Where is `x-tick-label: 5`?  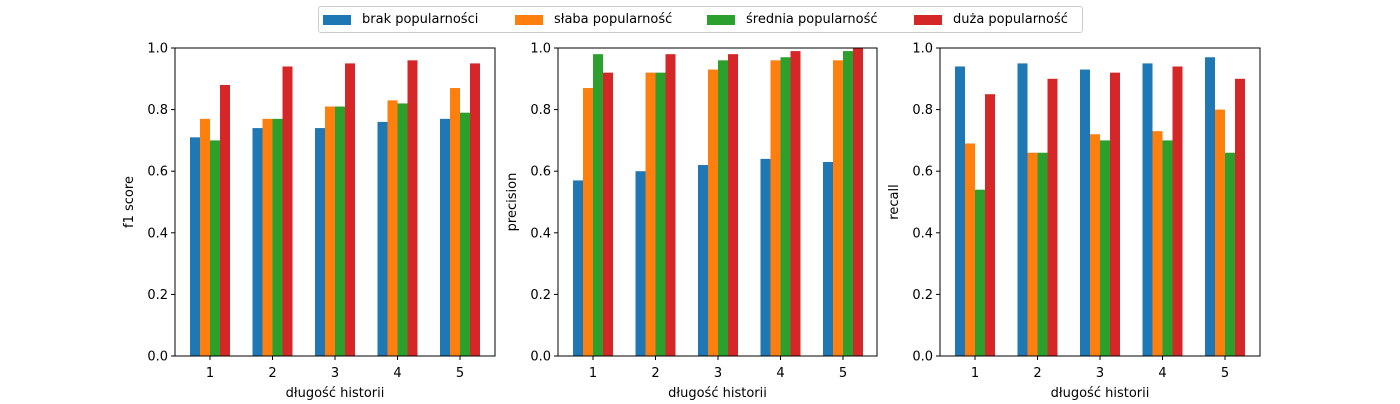 x-tick-label: 5 is located at coordinates (1225, 373).